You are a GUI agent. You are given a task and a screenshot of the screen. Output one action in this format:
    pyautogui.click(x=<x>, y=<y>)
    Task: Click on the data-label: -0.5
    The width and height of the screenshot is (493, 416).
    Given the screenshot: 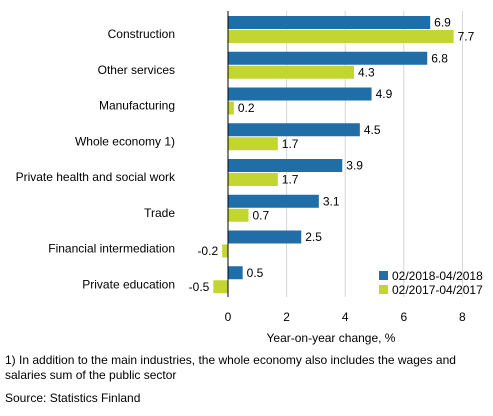 What is the action you would take?
    pyautogui.click(x=199, y=287)
    